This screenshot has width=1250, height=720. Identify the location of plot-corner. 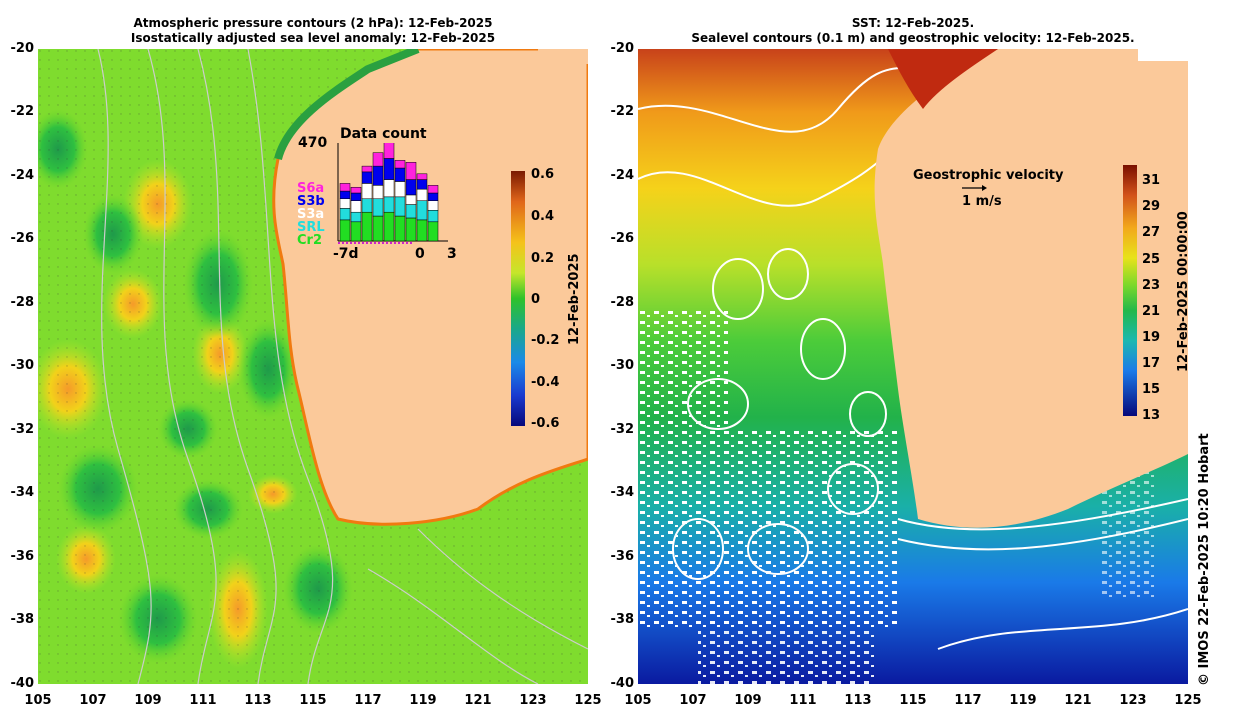
(1163, 55).